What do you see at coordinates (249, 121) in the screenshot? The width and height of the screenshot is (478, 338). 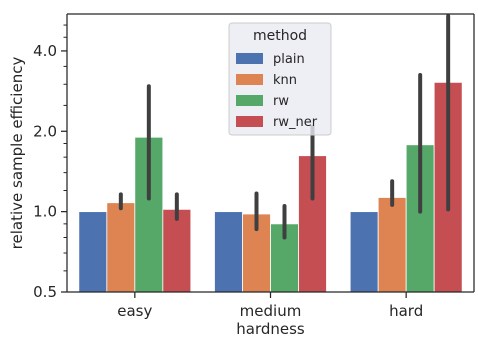 I see `legend-swatch-rw_ner` at bounding box center [249, 121].